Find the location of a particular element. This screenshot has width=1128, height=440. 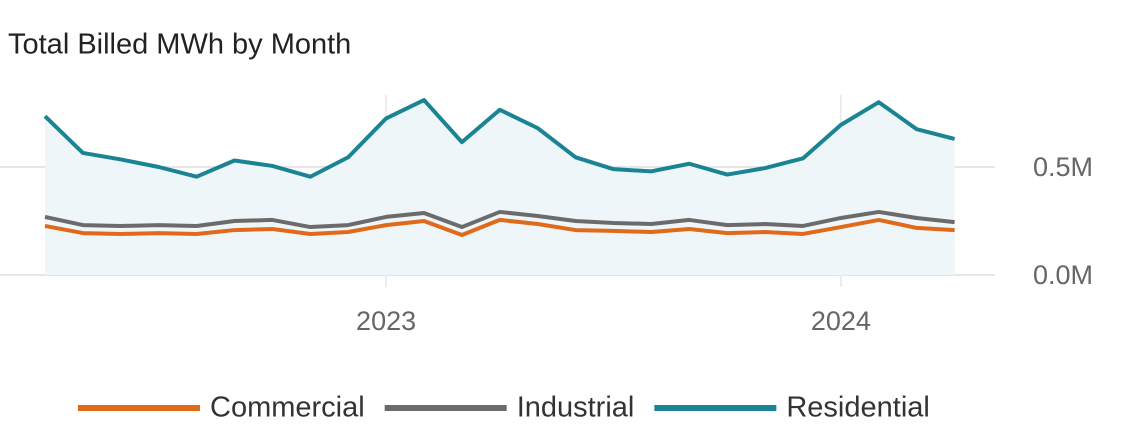

legend-label: Industrial is located at coordinates (576, 408).